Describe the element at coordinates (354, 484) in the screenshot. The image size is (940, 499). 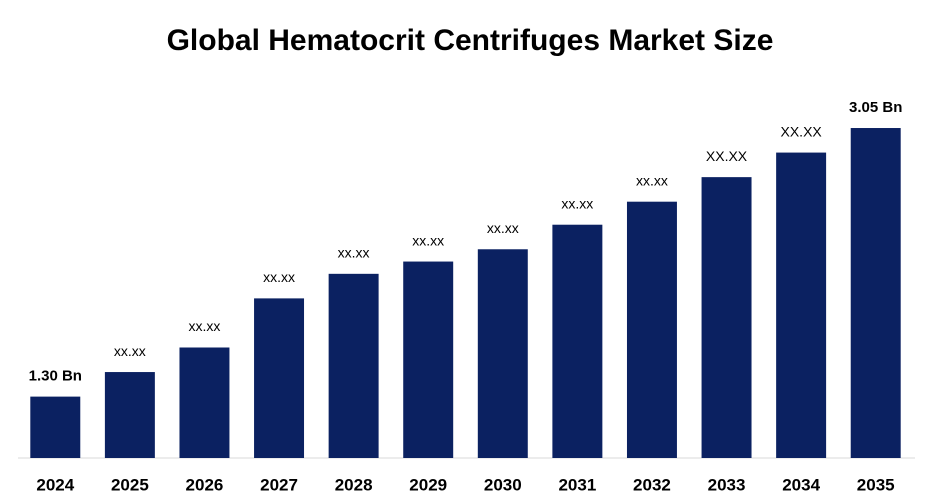
I see `x-tick-label: 2028` at that location.